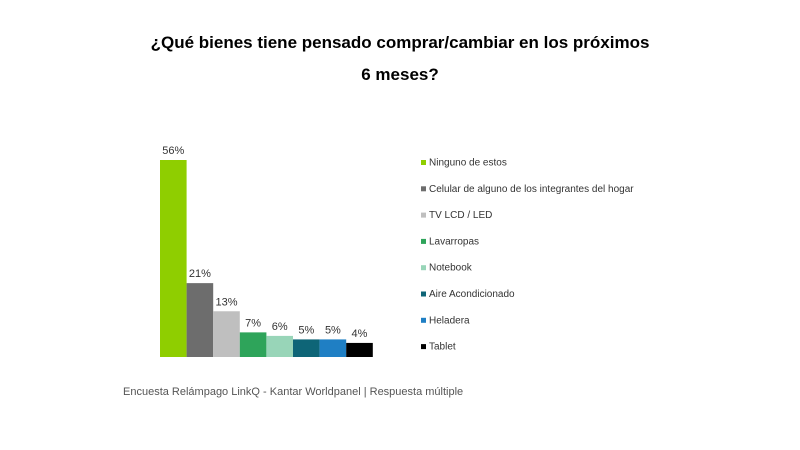  Describe the element at coordinates (451, 268) in the screenshot. I see `legend-label-4: Notebook` at that location.